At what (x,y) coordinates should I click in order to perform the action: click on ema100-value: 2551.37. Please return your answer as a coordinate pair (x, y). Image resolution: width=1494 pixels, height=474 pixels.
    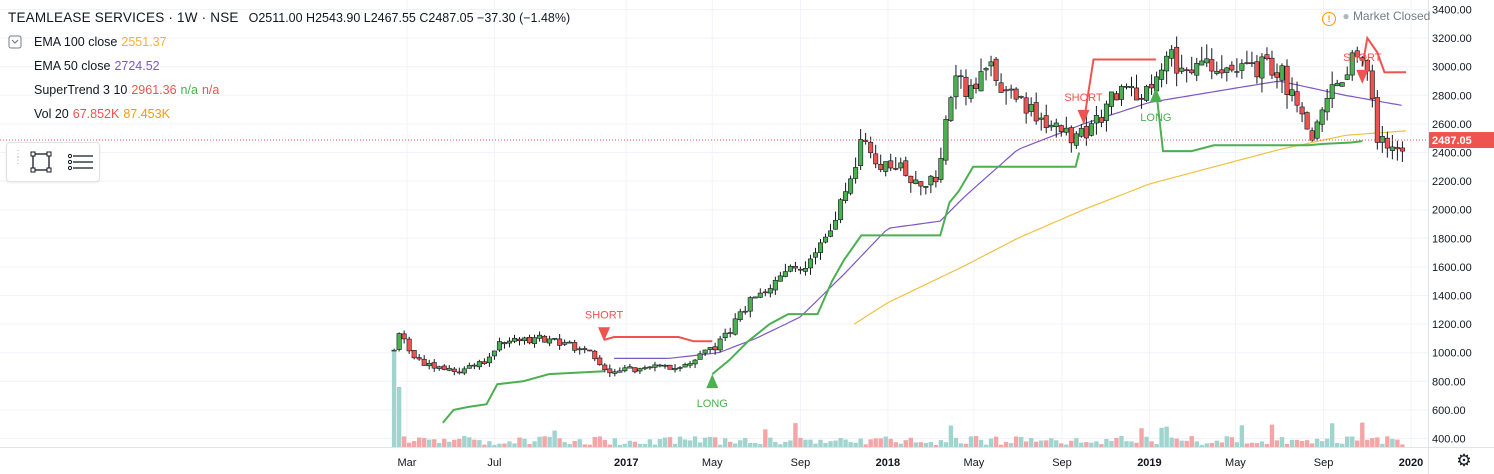
    Looking at the image, I should click on (144, 42).